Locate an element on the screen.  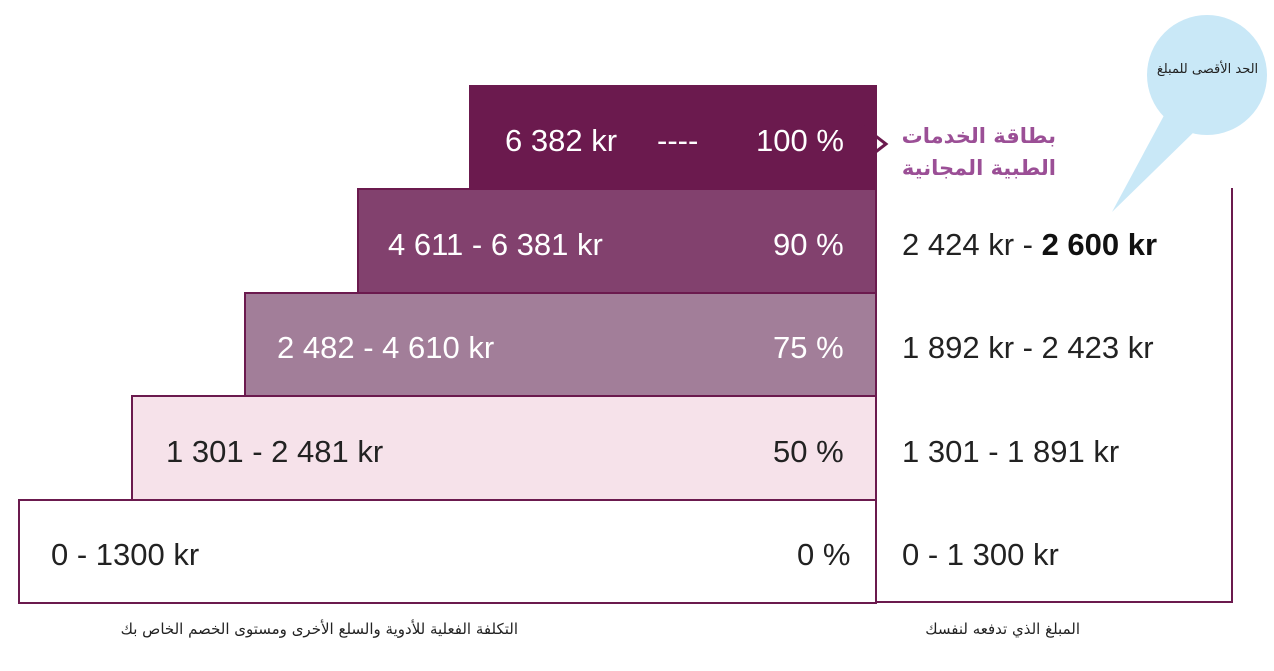
bubble-shape is located at coordinates (1154, 160).